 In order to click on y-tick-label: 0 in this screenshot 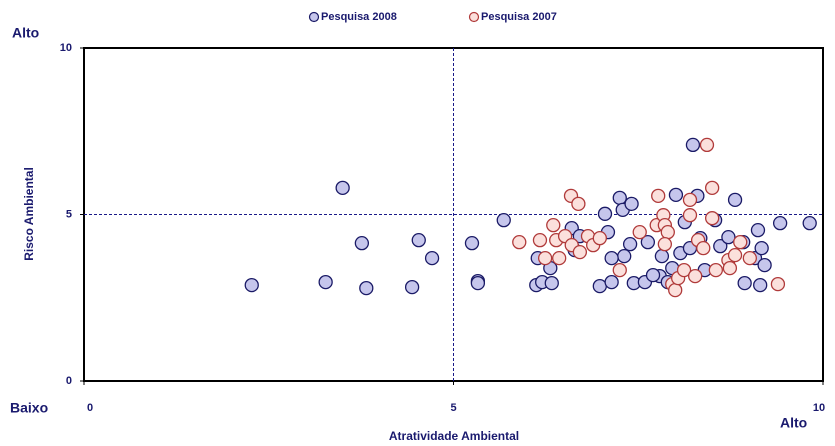, I will do `click(69, 381)`.